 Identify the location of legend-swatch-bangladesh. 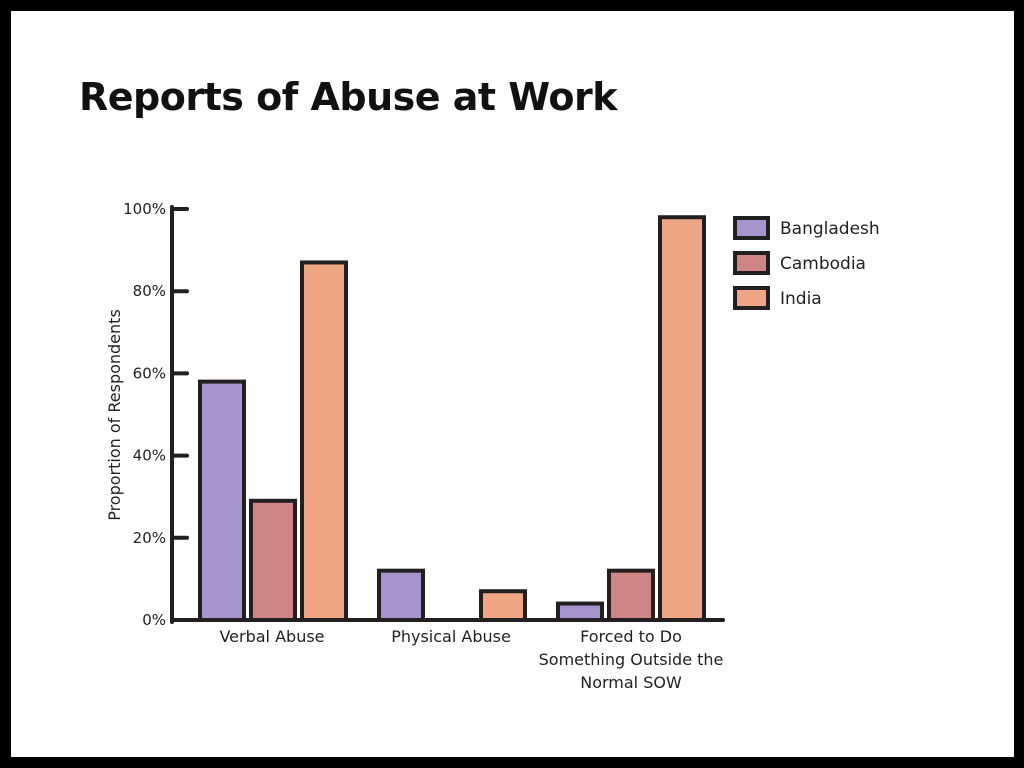
(751, 228).